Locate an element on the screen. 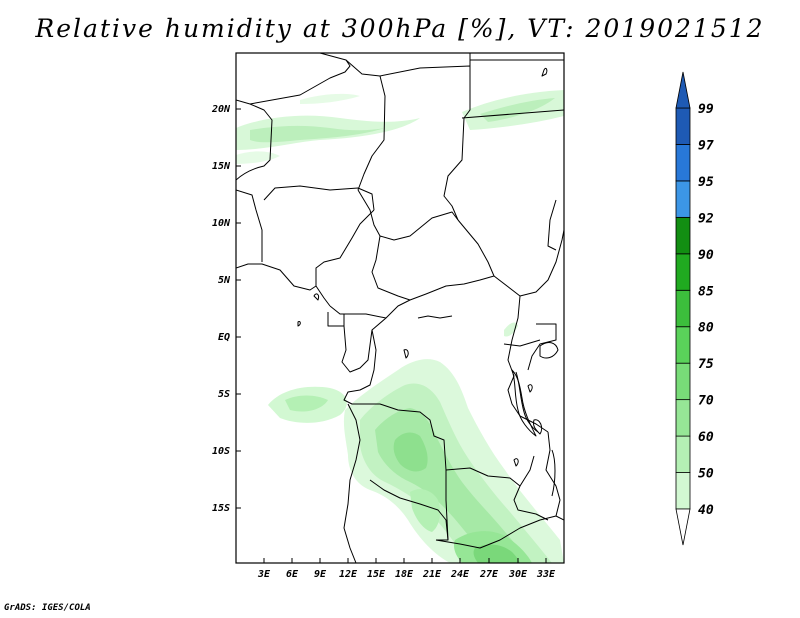 The image size is (800, 618). colorbar-label: 40 is located at coordinates (706, 510).